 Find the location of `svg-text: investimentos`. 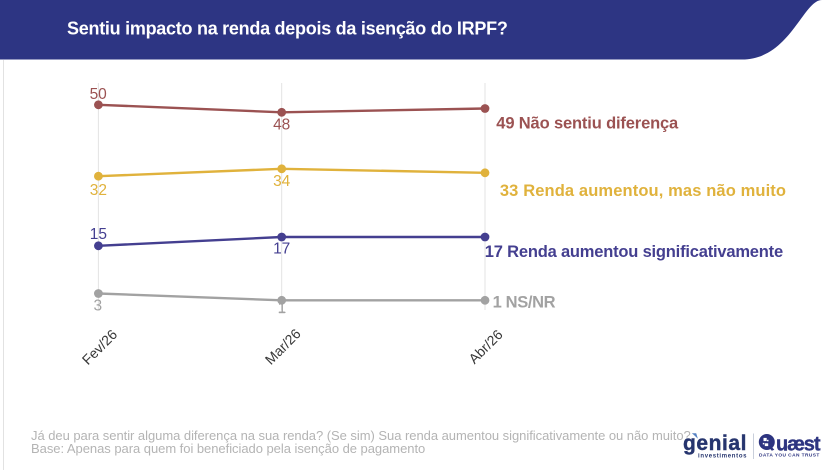

svg-text: investimentos is located at coordinates (722, 456).